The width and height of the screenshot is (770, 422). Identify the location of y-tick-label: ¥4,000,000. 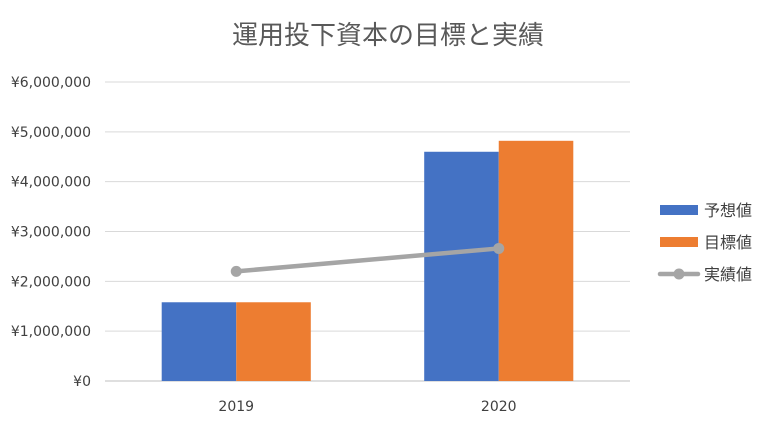
(51, 183).